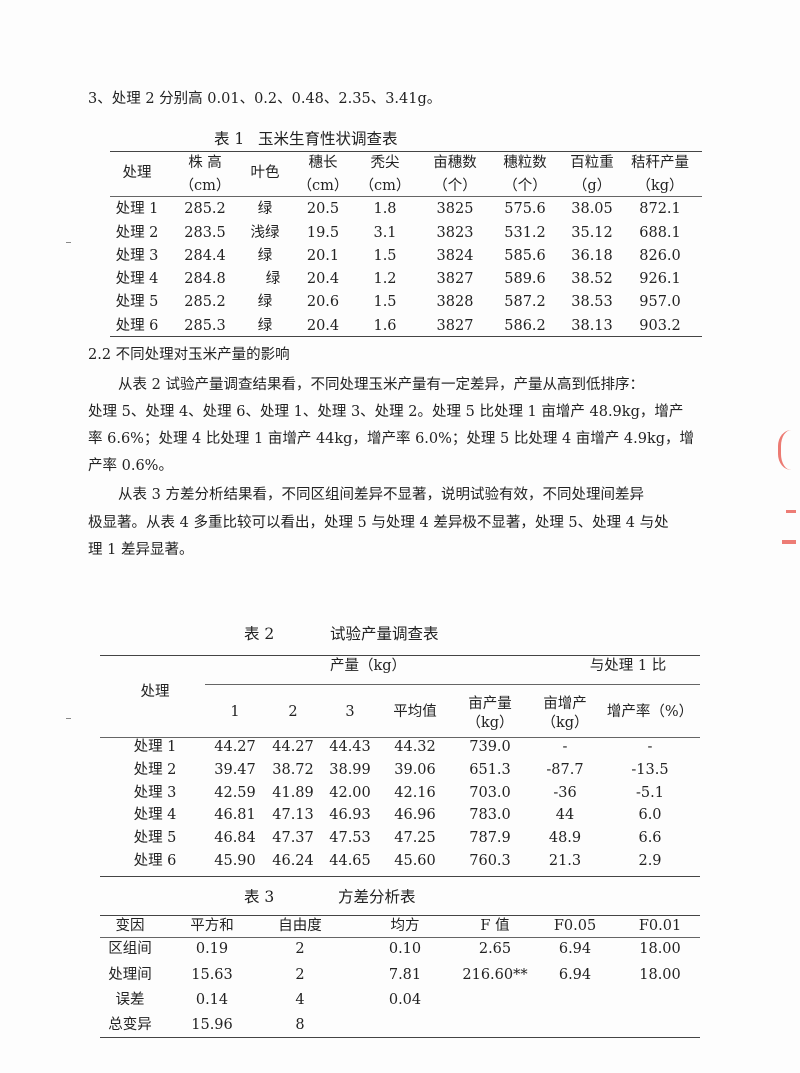 The width and height of the screenshot is (800, 1073). Describe the element at coordinates (293, 815) in the screenshot. I see `table2-cell: 47.13` at that location.